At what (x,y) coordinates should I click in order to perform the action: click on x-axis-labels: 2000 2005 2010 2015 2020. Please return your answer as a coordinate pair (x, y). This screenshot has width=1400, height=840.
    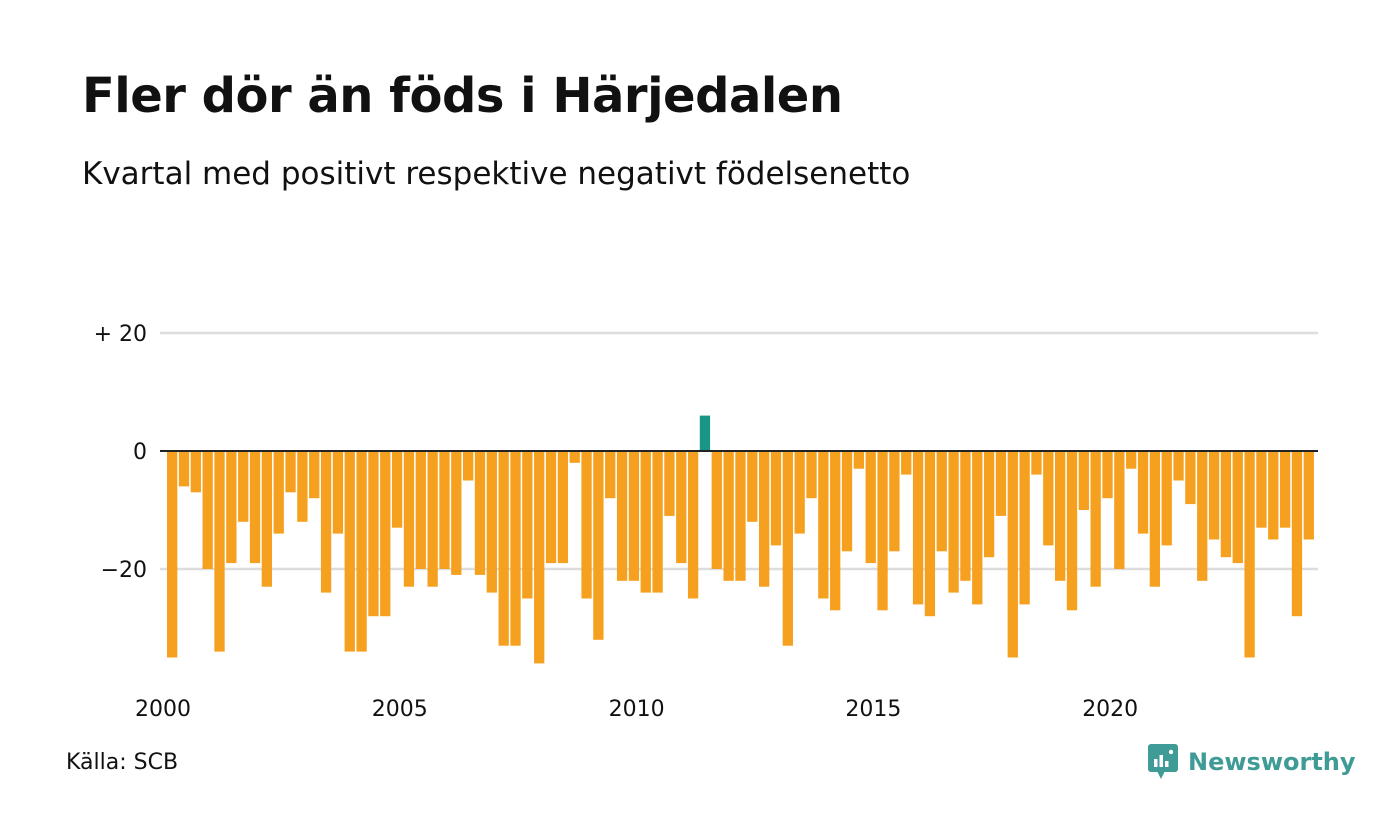
    Looking at the image, I should click on (636, 709).